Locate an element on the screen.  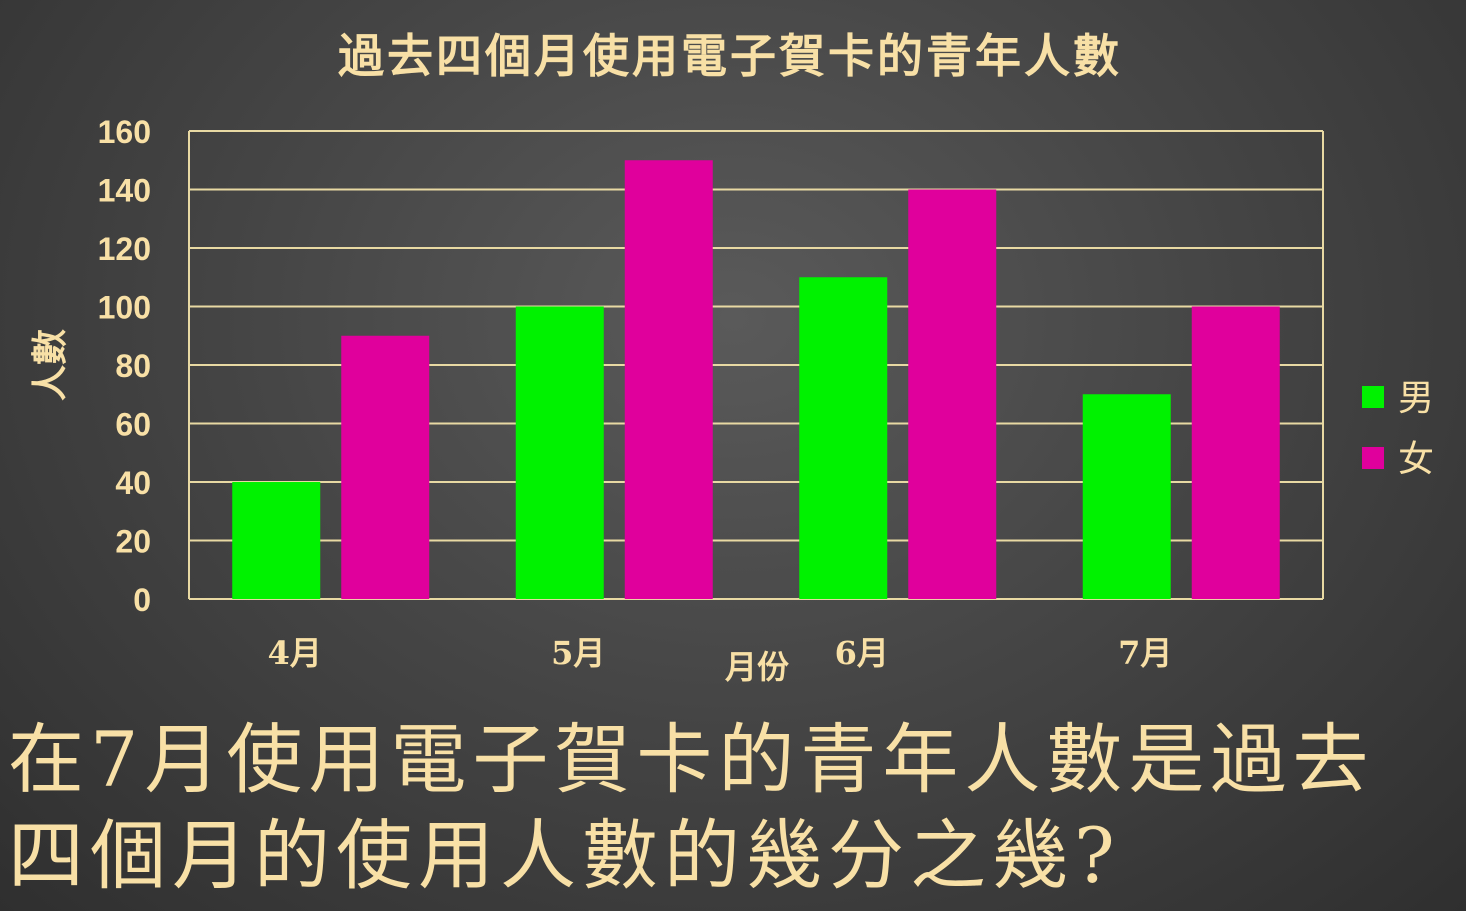
y-tick-label: 20 is located at coordinates (133, 542).